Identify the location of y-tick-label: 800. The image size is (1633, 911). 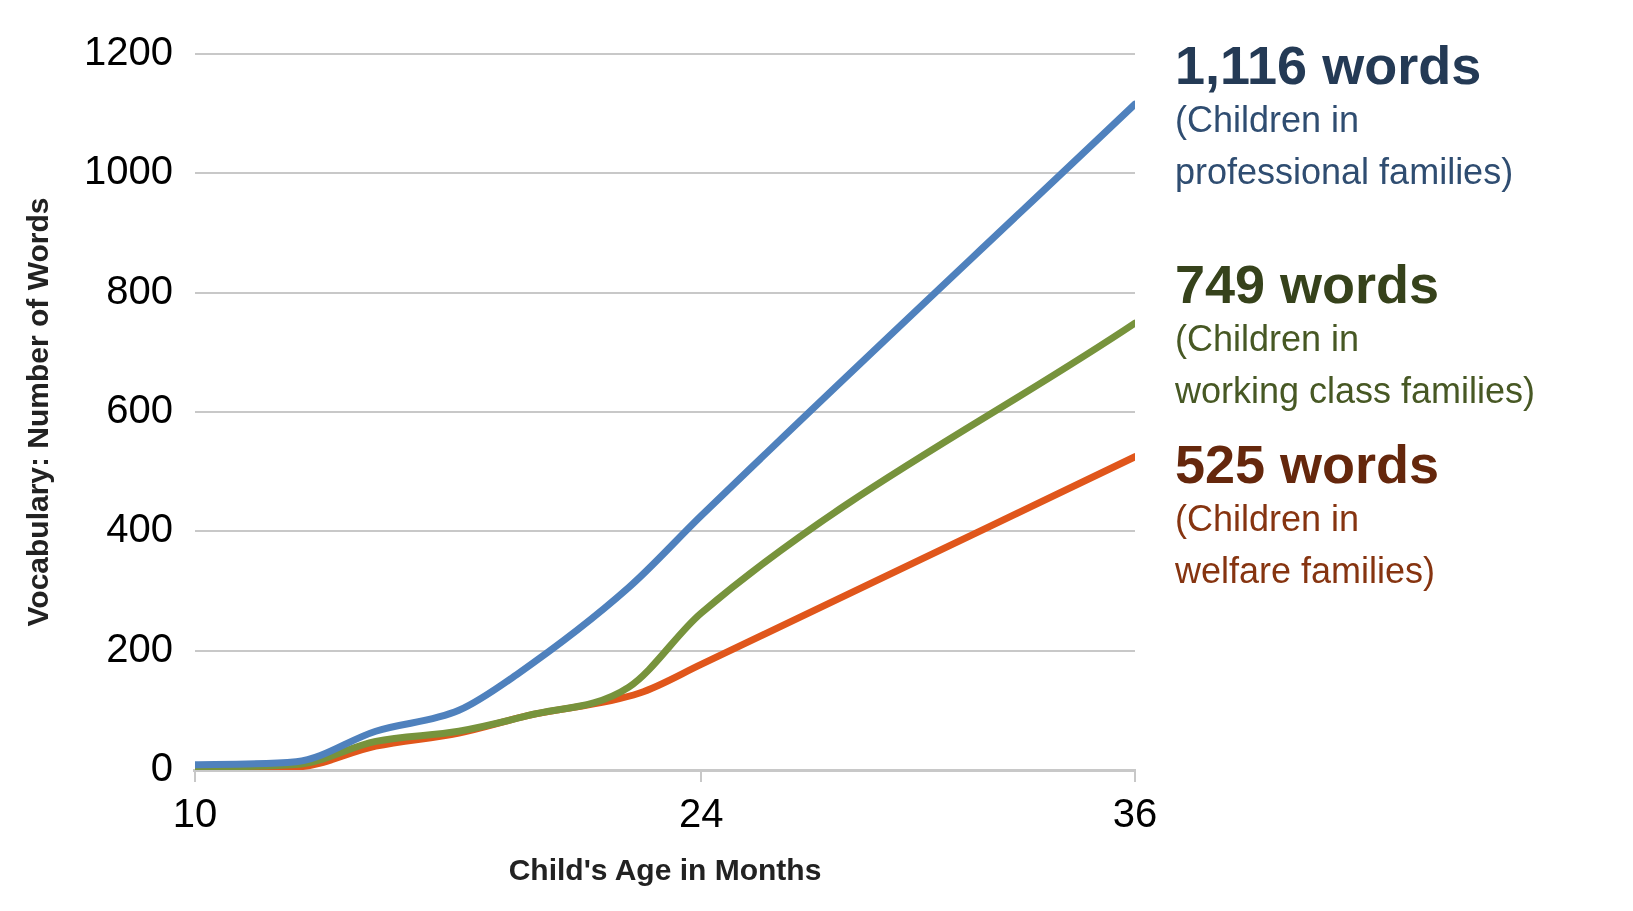
(139, 289).